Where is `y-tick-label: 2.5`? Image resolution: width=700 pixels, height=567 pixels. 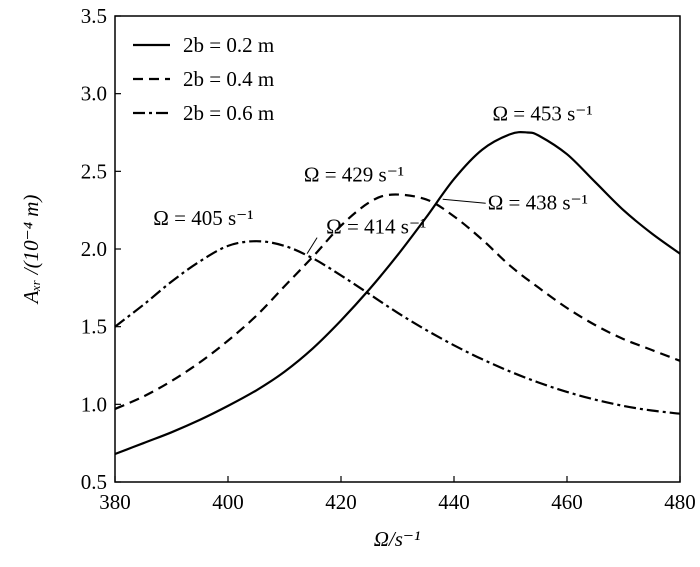
y-tick-label: 2.5 is located at coordinates (94, 171).